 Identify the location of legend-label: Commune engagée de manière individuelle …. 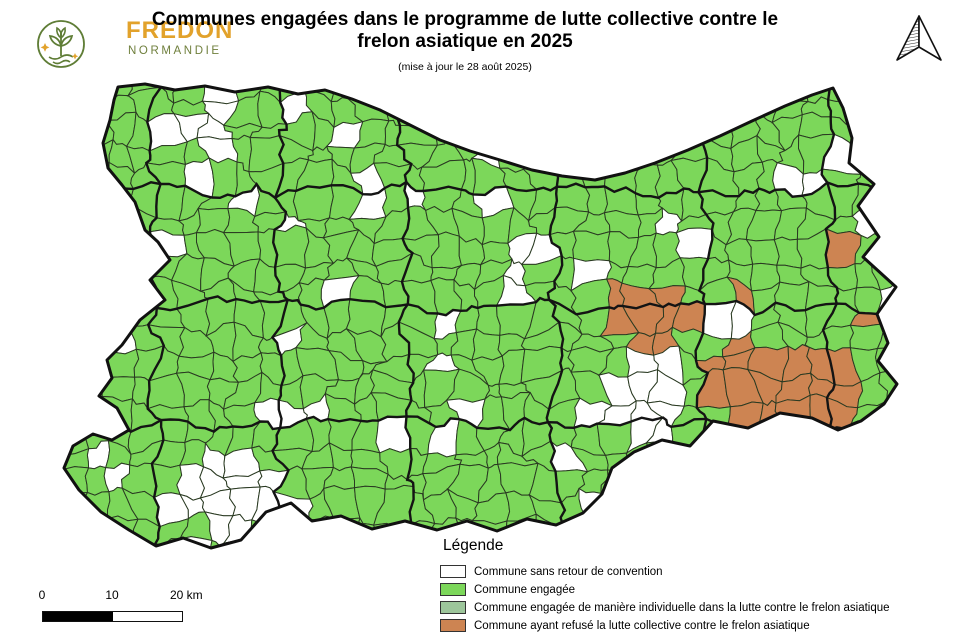
(682, 607).